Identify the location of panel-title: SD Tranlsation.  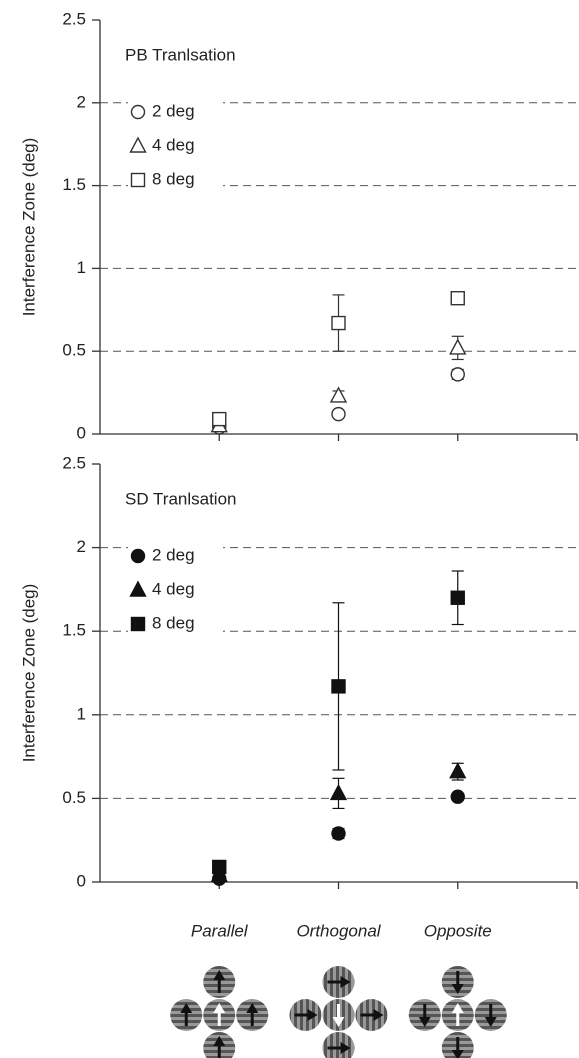
(181, 498).